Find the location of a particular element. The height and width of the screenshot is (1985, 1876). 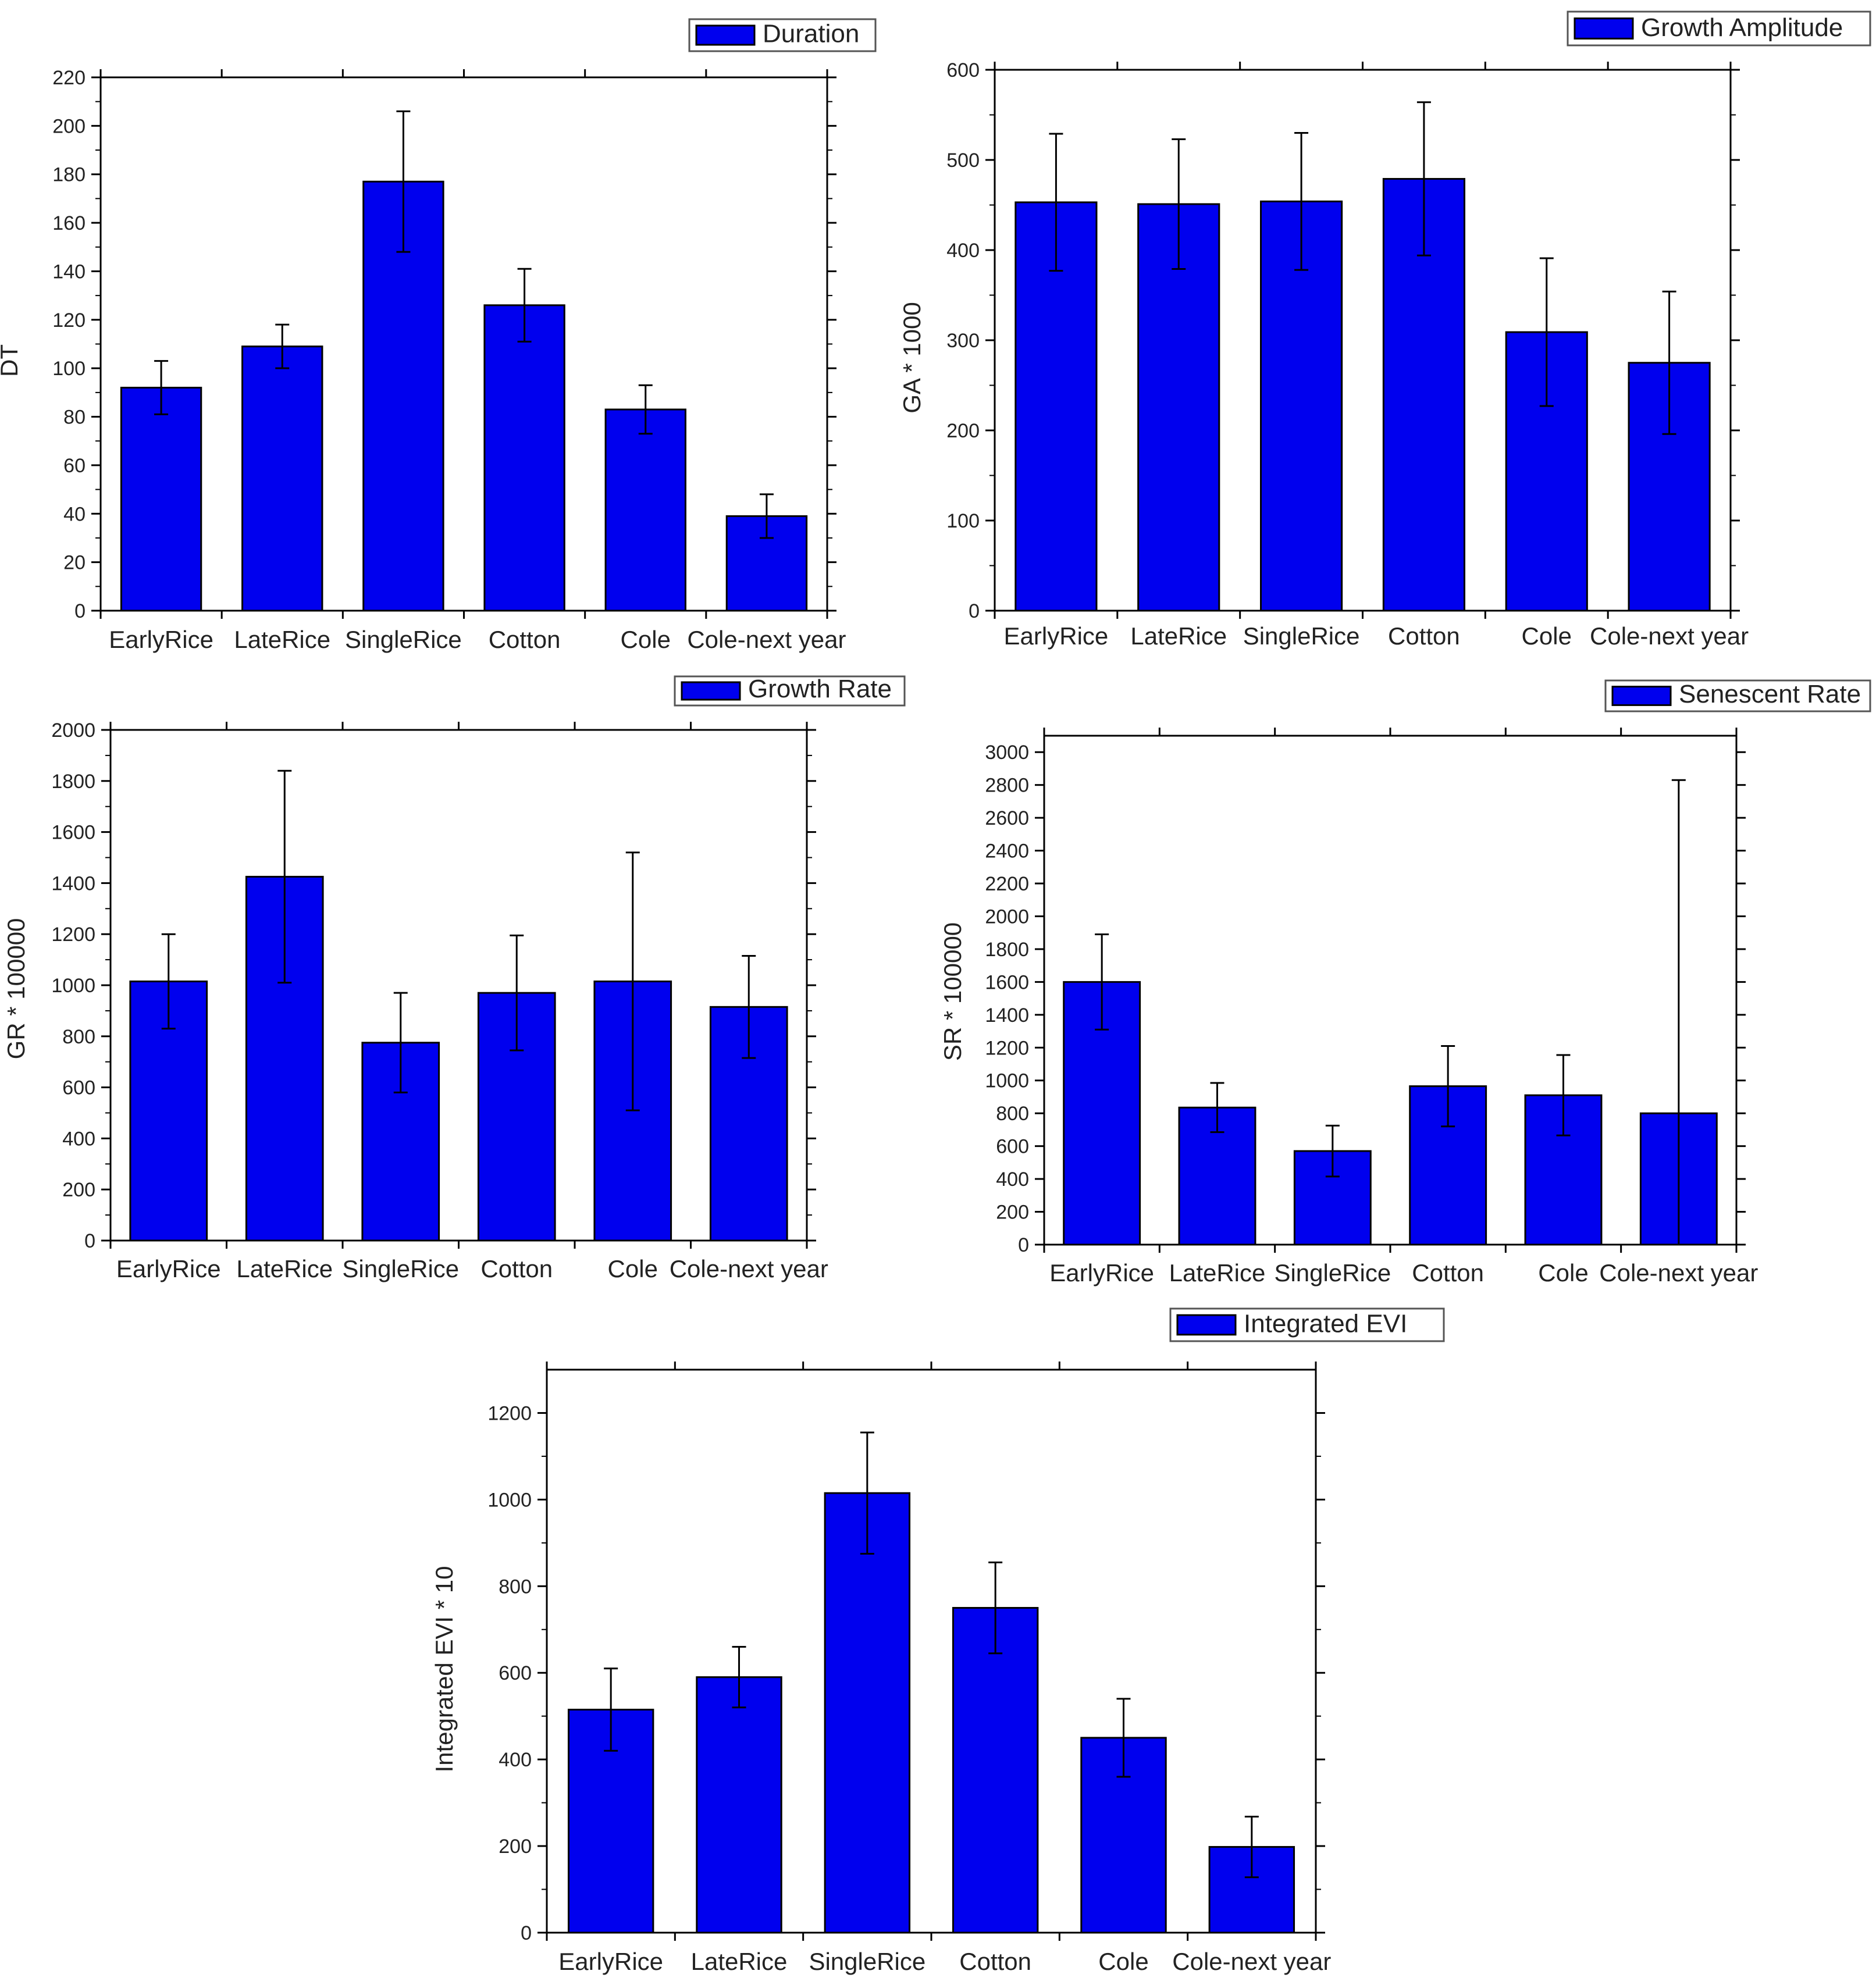

chart2-y-tick-label: 400 is located at coordinates (963, 251).